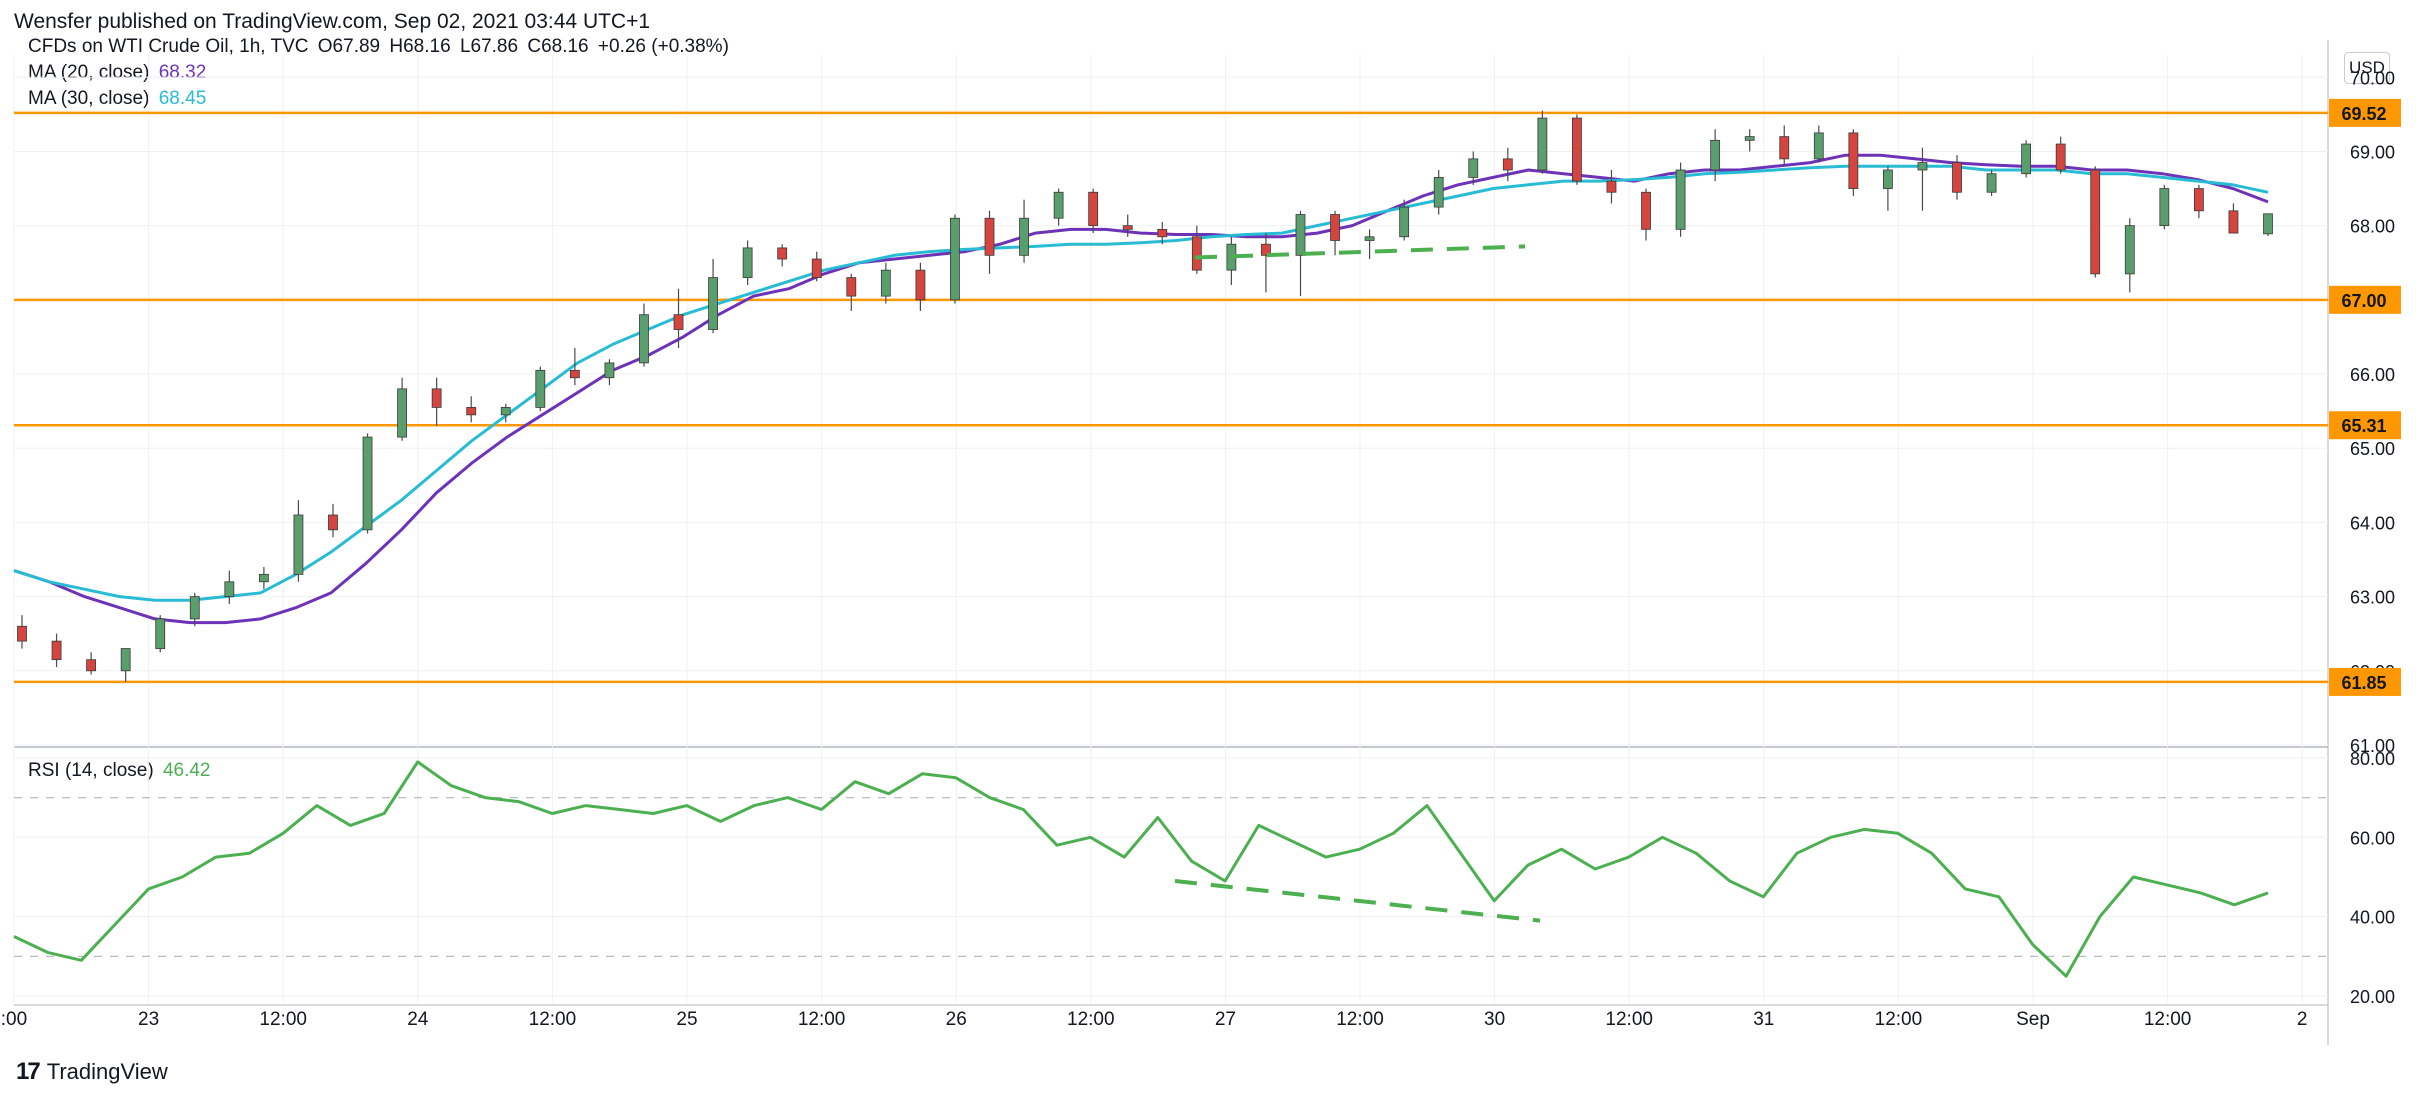 Image resolution: width=2425 pixels, height=1099 pixels. Describe the element at coordinates (558, 46) in the screenshot. I see `close-value: C68.16` at that location.